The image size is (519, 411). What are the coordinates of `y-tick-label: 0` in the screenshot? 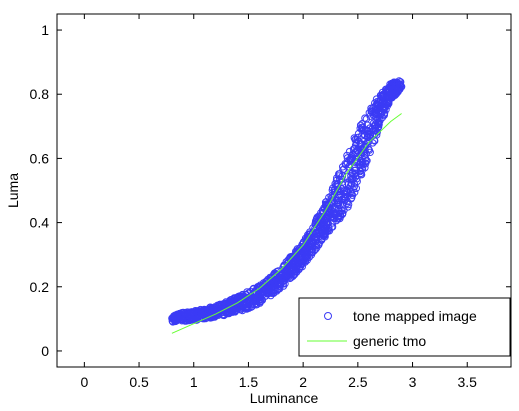 It's located at (45, 351).